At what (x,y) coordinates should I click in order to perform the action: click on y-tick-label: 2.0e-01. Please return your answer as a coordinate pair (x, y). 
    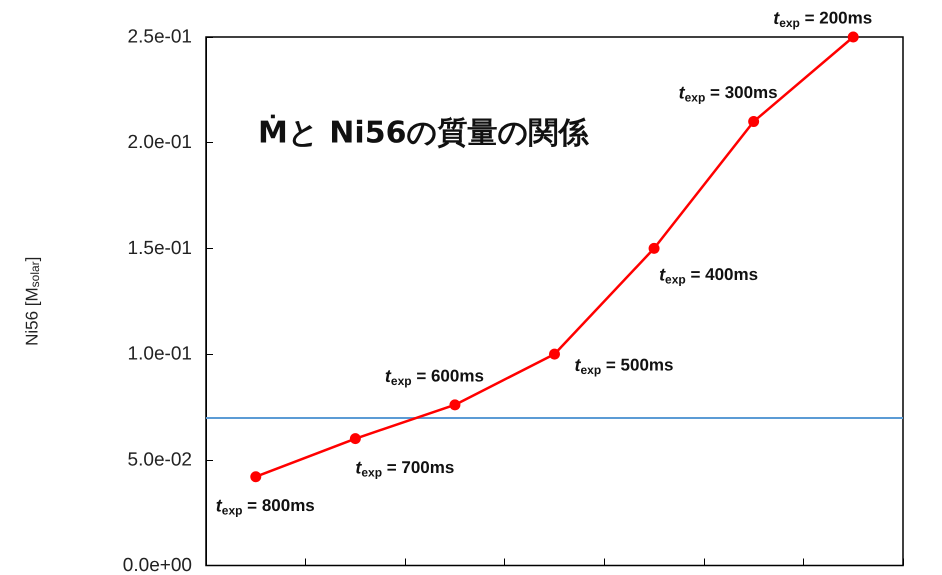
    Looking at the image, I should click on (160, 143).